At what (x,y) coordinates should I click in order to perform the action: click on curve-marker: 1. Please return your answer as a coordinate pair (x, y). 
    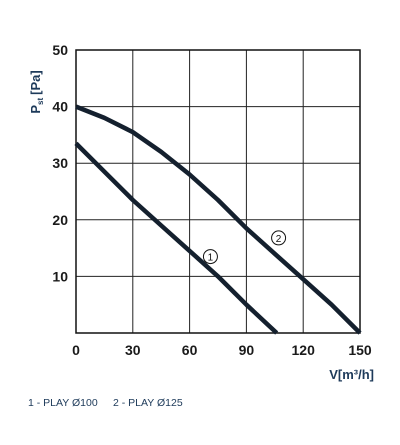
    Looking at the image, I should click on (211, 258).